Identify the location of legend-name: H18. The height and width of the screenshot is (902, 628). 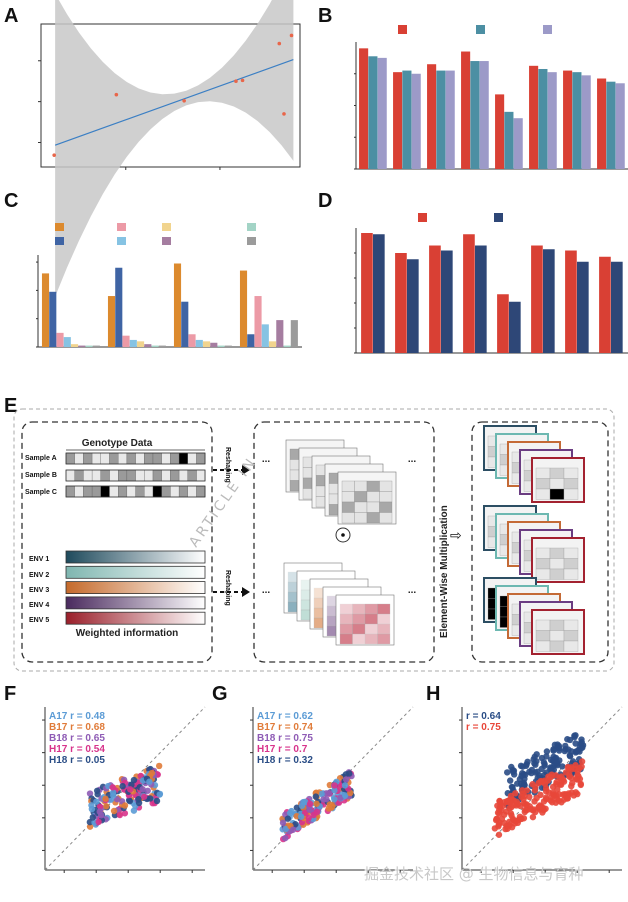
(266, 760).